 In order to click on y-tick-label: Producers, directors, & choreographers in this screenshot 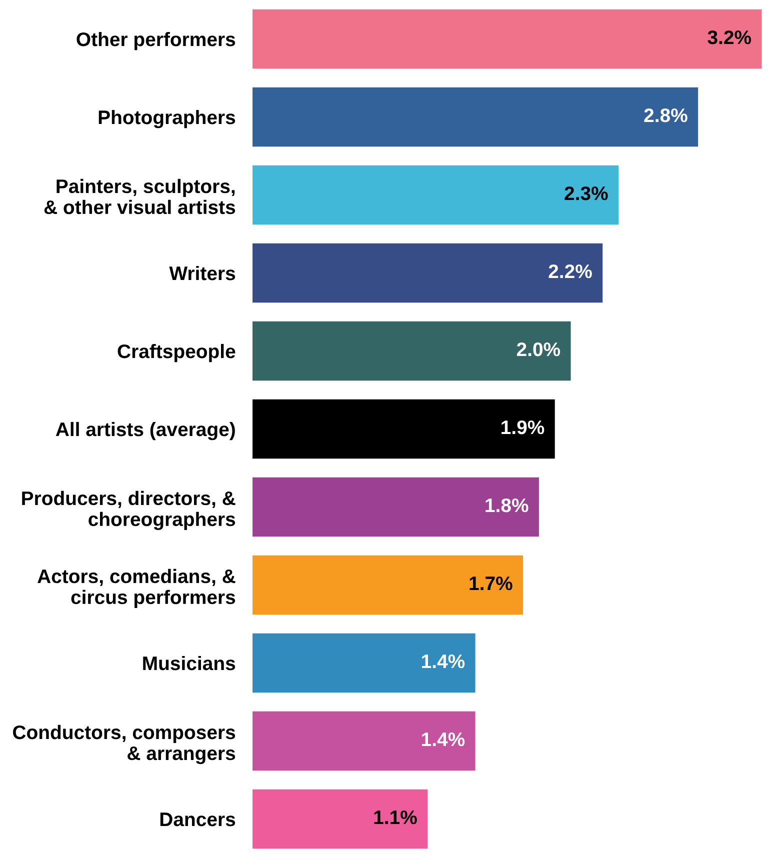, I will do `click(129, 510)`.